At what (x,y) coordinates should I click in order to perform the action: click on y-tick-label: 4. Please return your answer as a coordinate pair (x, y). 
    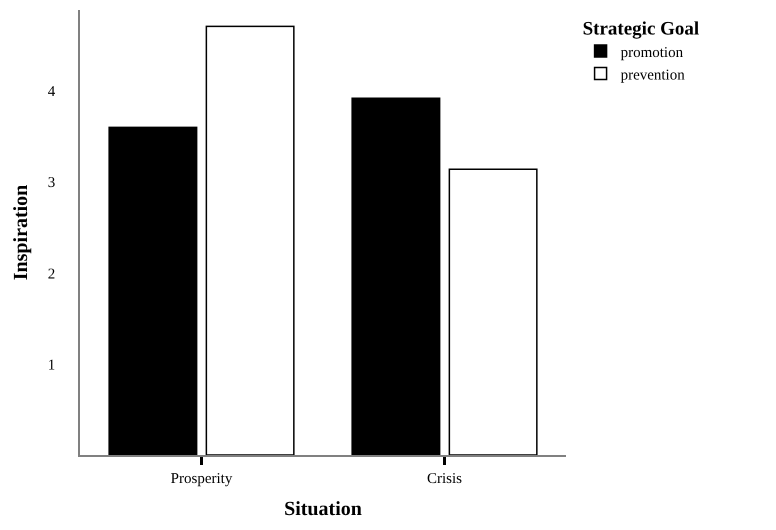
    Looking at the image, I should click on (52, 92).